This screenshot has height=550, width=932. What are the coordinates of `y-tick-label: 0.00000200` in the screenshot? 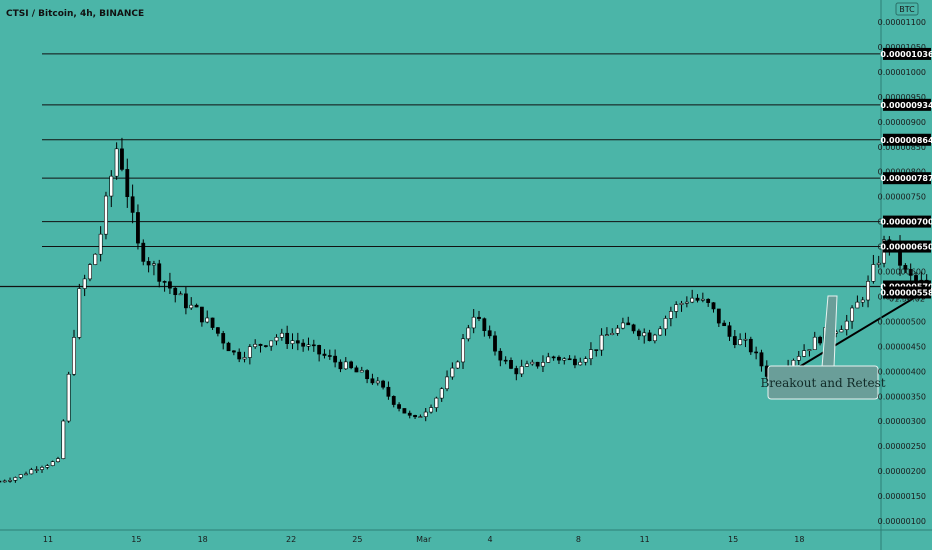 It's located at (902, 471).